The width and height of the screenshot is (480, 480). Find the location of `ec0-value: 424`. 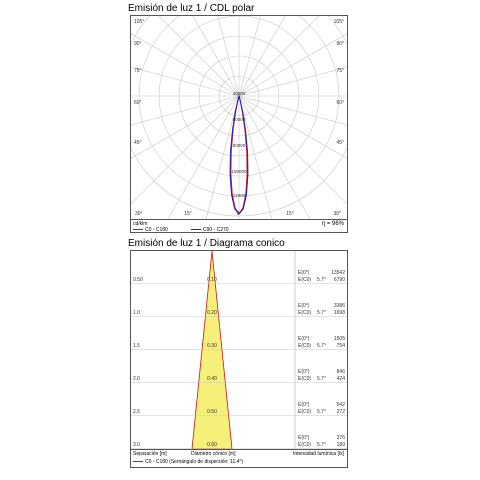

ec0-value: 424 is located at coordinates (341, 379).